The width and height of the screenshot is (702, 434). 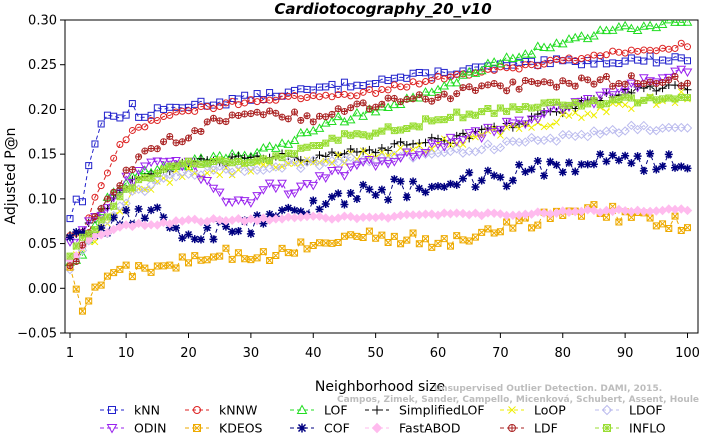 What do you see at coordinates (70, 353) in the screenshot?
I see `x-tick-label: 1` at bounding box center [70, 353].